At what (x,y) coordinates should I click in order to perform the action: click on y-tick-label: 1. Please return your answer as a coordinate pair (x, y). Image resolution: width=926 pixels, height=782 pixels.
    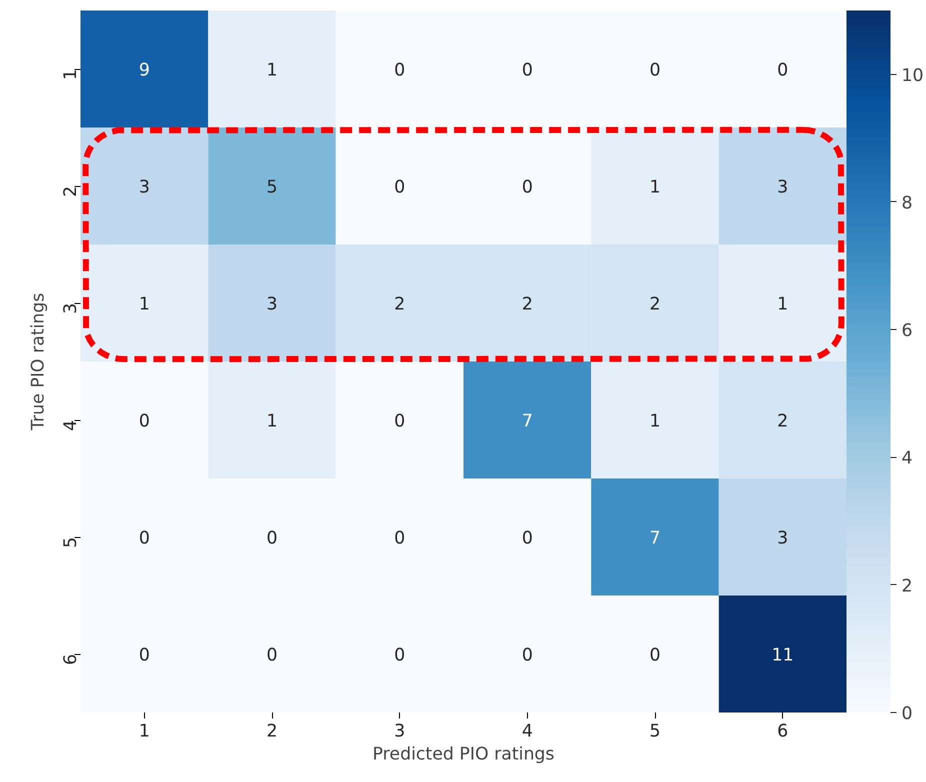
    Looking at the image, I should click on (71, 74).